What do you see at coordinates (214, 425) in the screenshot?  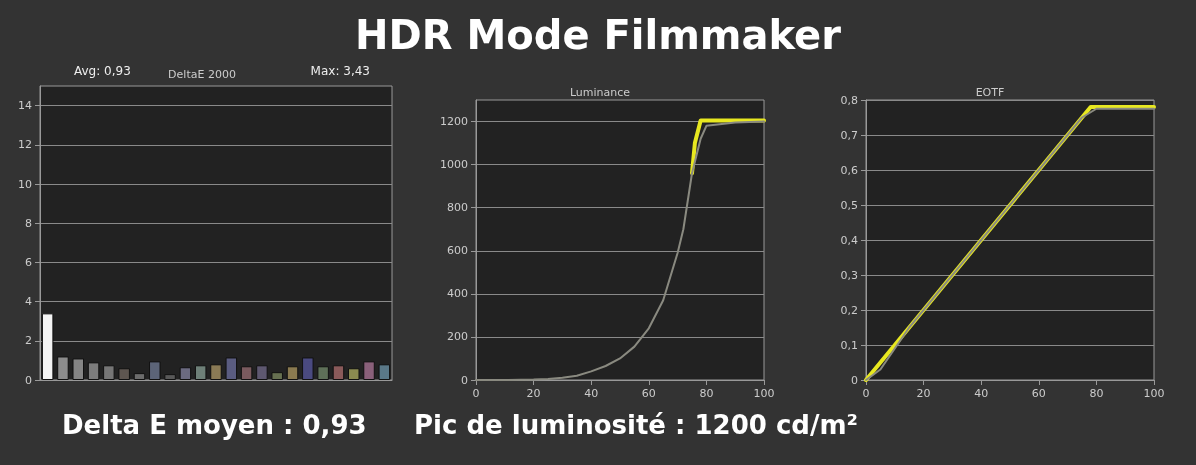 I see `text: Delta E moyen : 0,93` at bounding box center [214, 425].